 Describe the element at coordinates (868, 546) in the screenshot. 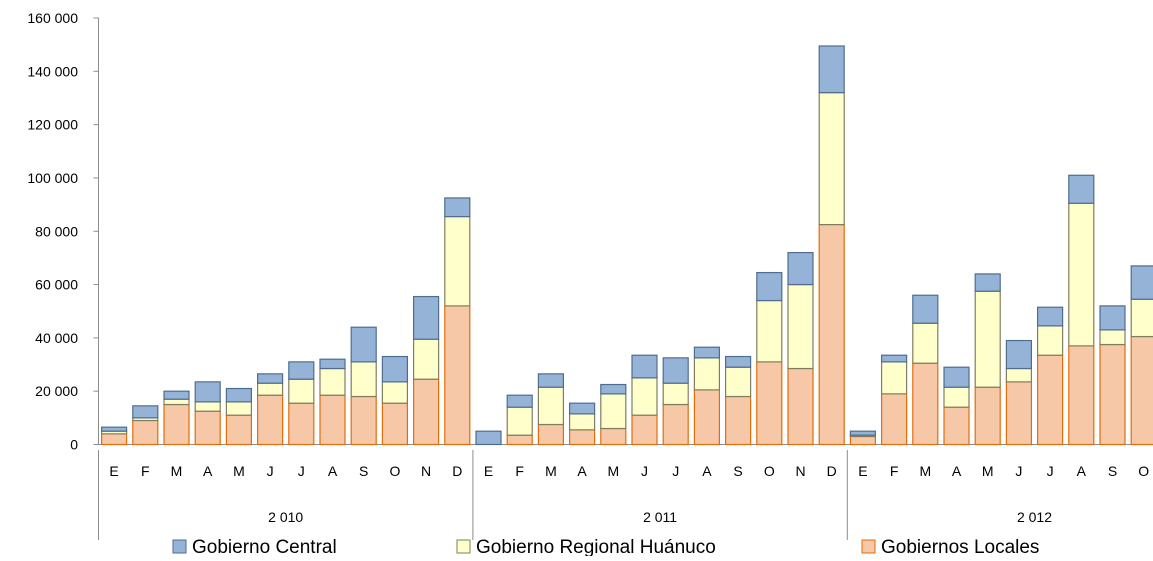

I see `legend-swatch` at that location.